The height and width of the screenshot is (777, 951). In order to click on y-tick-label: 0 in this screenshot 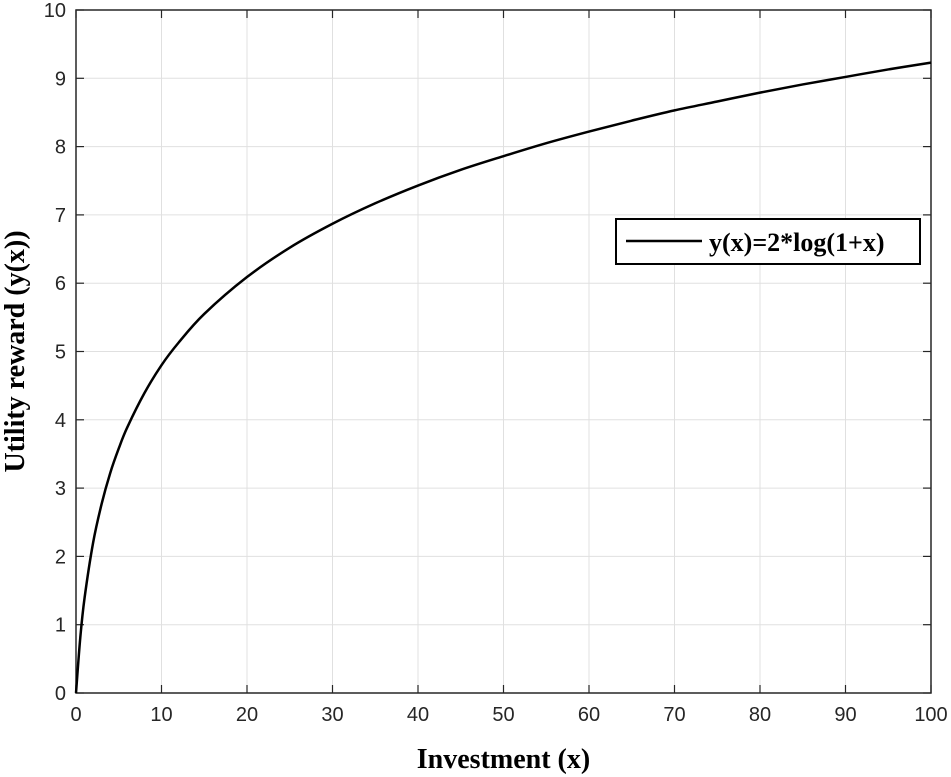, I will do `click(60, 694)`.